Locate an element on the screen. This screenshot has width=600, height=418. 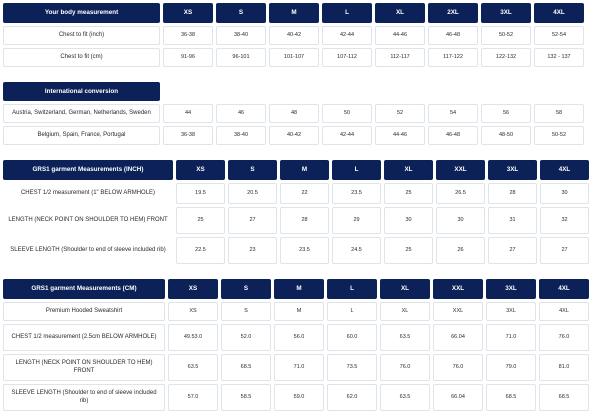
table-cell: 91-96 is located at coordinates (188, 57).